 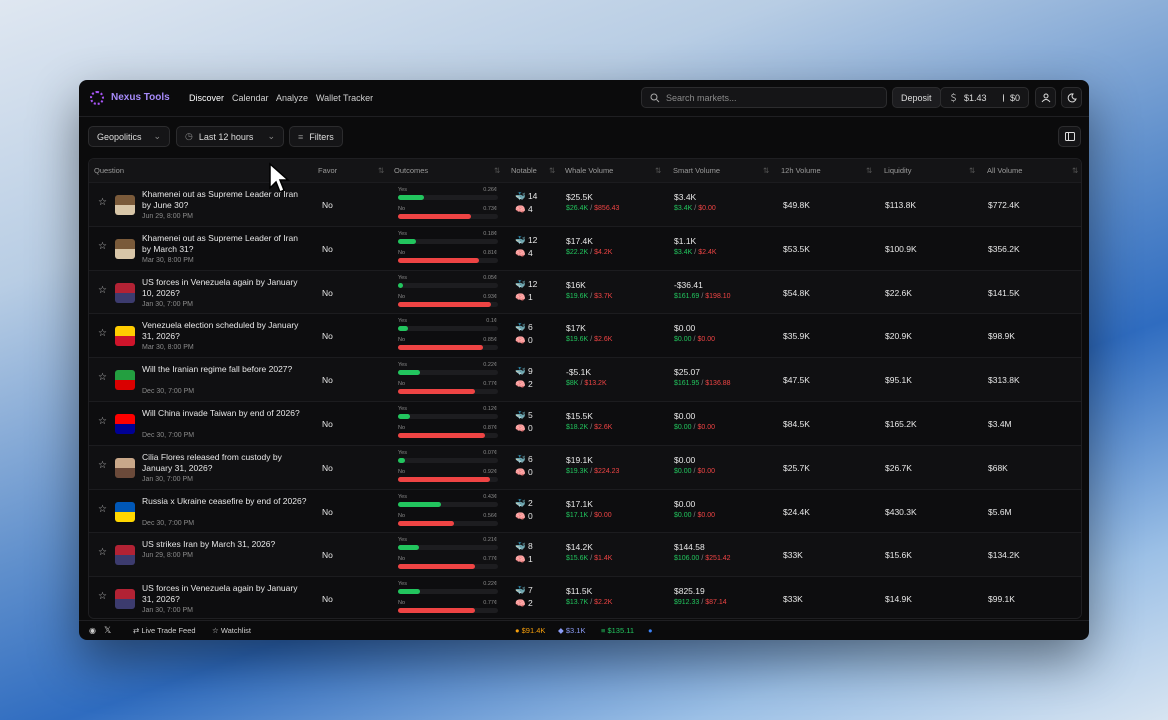 What do you see at coordinates (490, 296) in the screenshot?
I see `outcome-price: 0.93¢` at bounding box center [490, 296].